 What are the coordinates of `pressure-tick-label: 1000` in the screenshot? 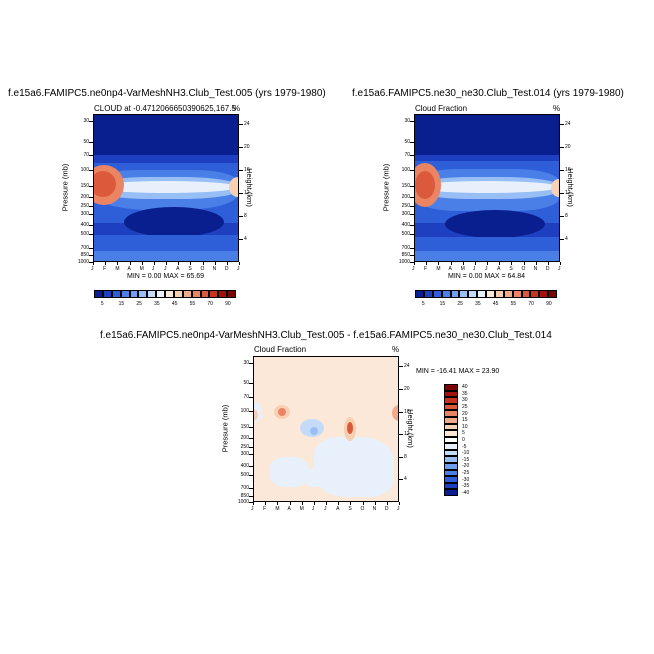 It's located at (83, 262).